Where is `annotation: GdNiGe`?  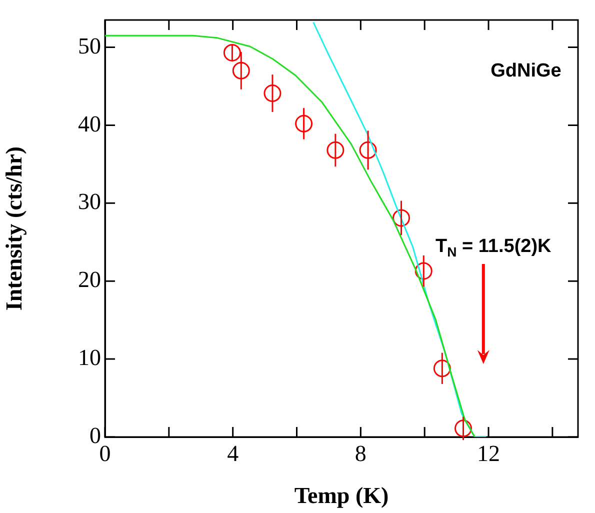
annotation: GdNiGe is located at coordinates (526, 71).